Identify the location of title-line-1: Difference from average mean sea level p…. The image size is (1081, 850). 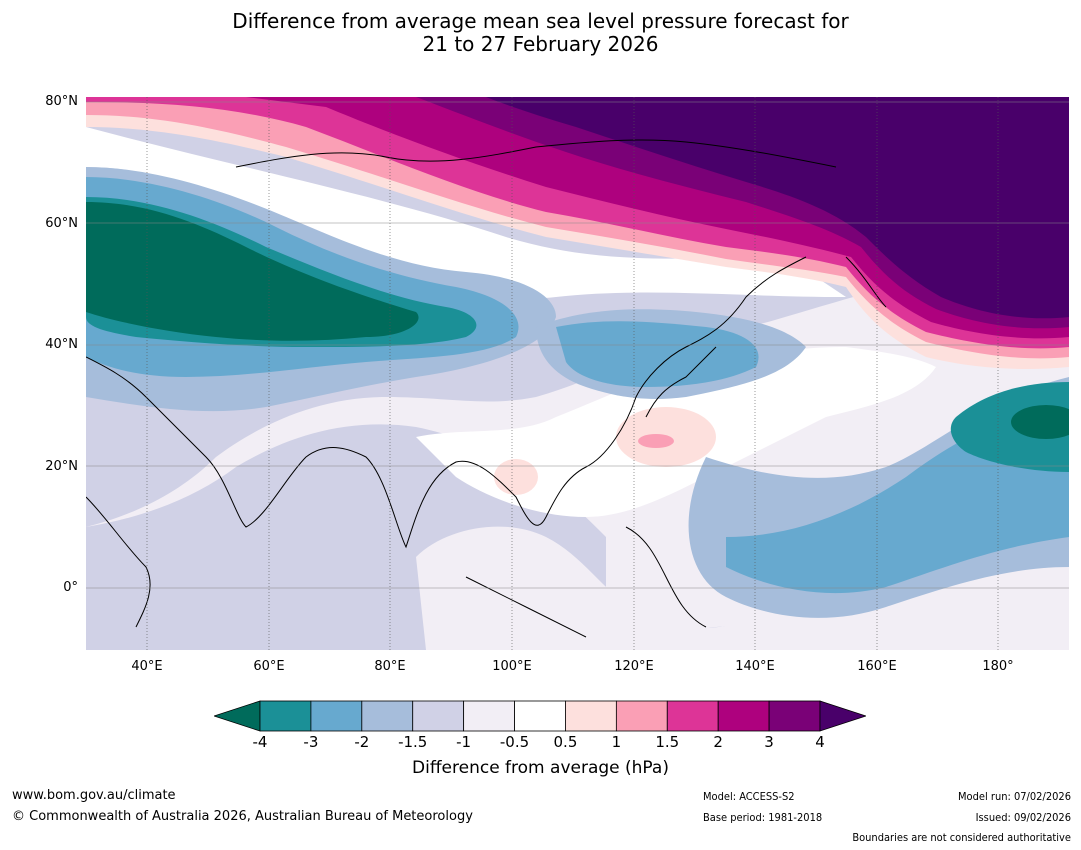
(540, 21).